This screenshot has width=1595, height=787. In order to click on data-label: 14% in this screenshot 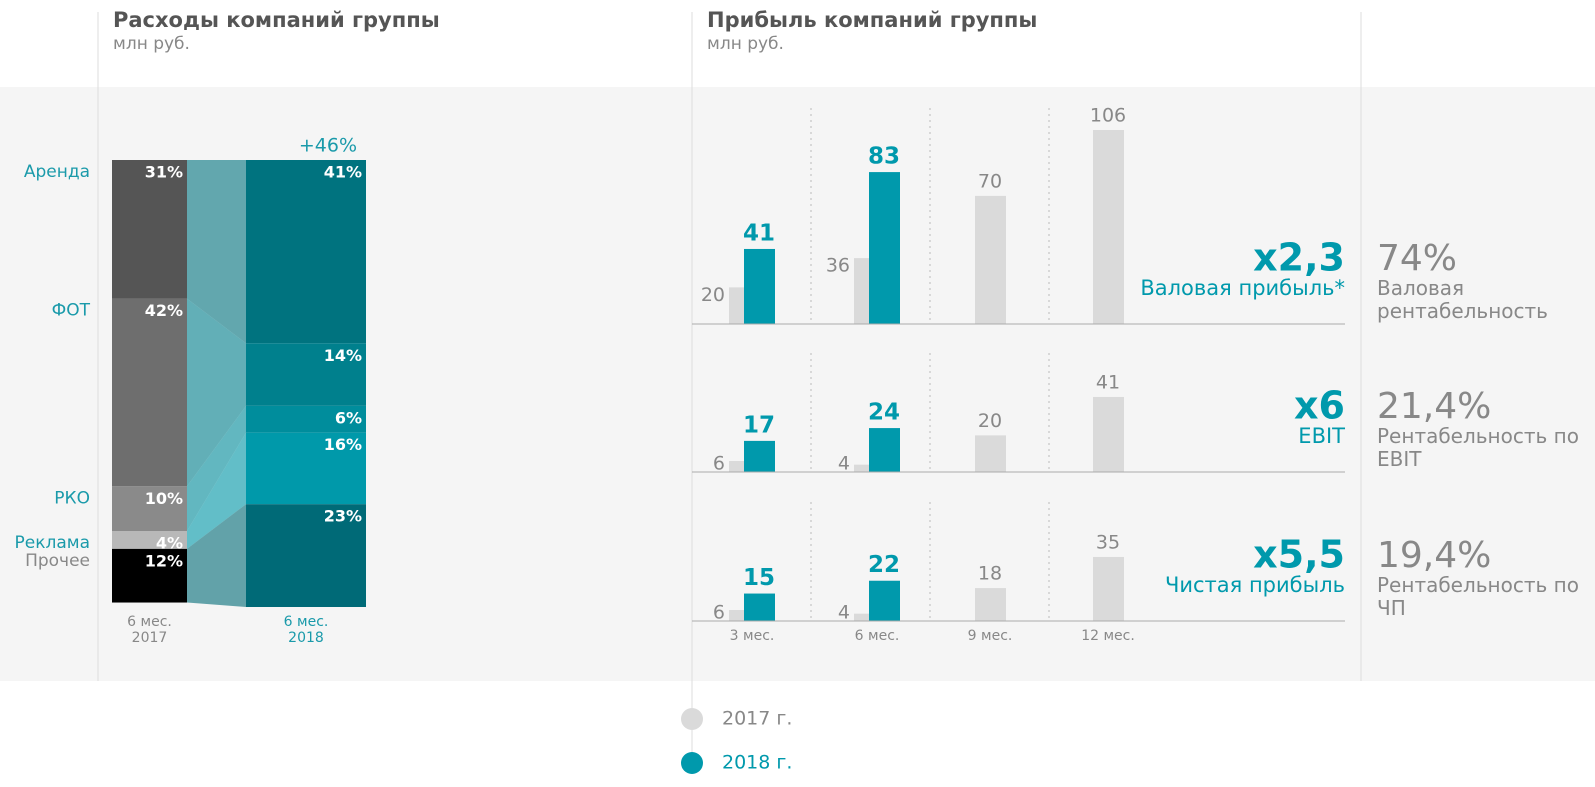, I will do `click(343, 355)`.